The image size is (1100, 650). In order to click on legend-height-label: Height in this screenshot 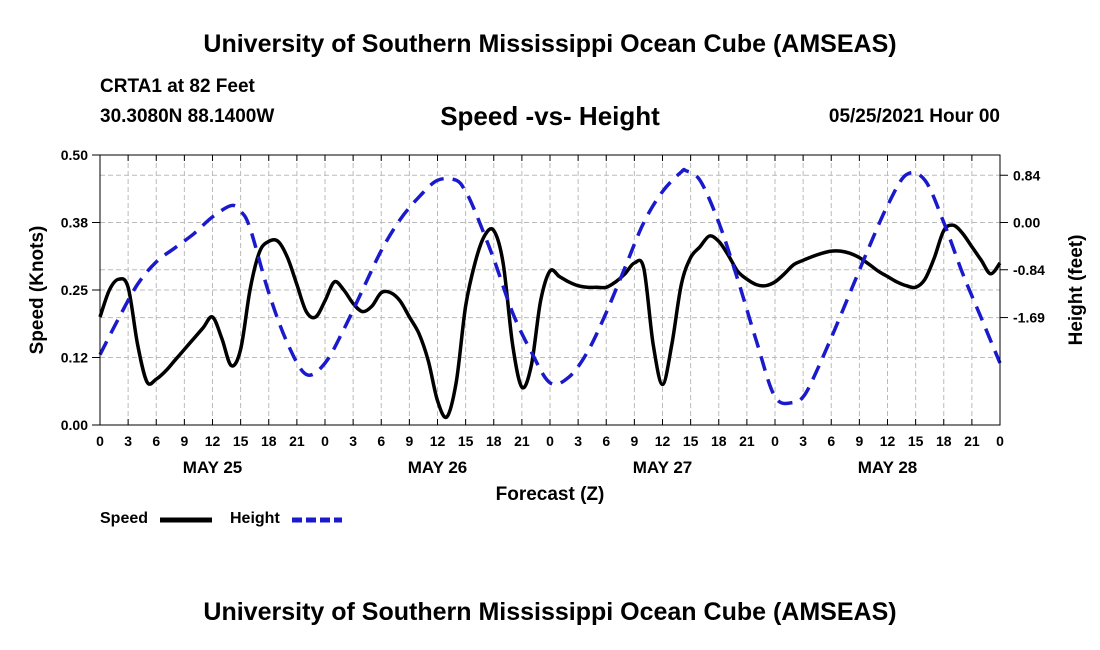, I will do `click(255, 518)`.